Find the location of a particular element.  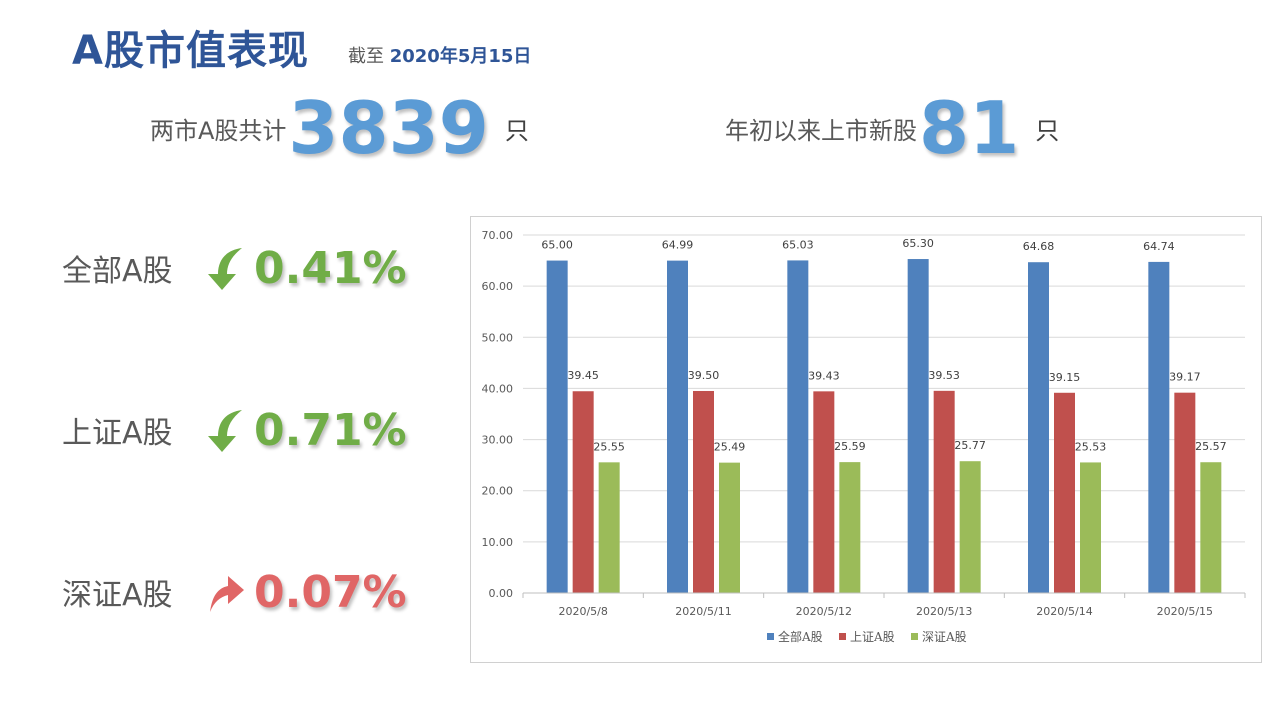

x-tick-label: 2020/5/12 is located at coordinates (824, 611).